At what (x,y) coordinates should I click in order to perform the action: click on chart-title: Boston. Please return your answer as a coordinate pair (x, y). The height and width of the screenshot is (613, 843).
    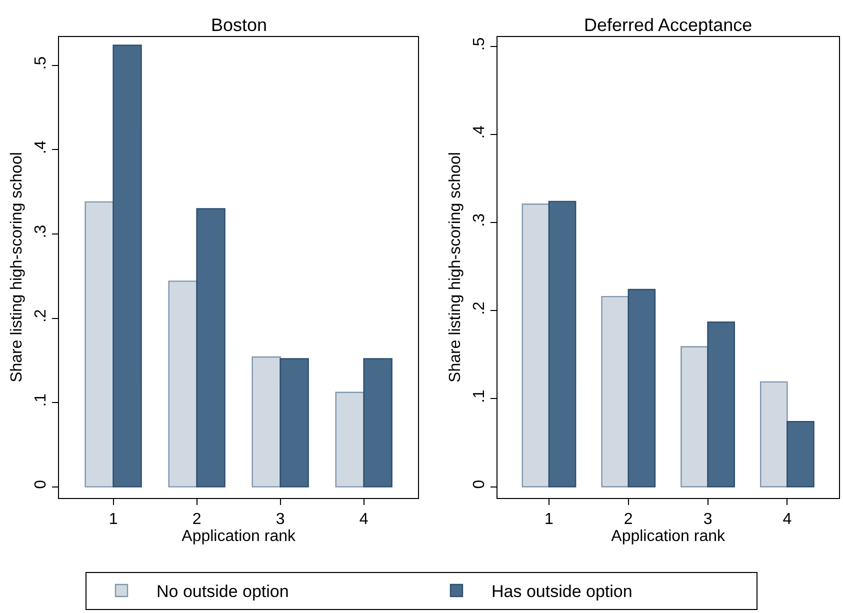
    Looking at the image, I should click on (239, 25).